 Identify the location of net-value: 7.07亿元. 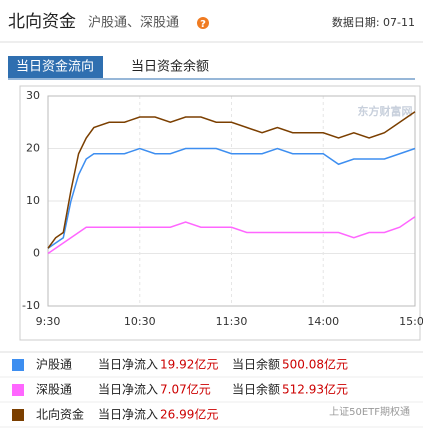
(185, 389).